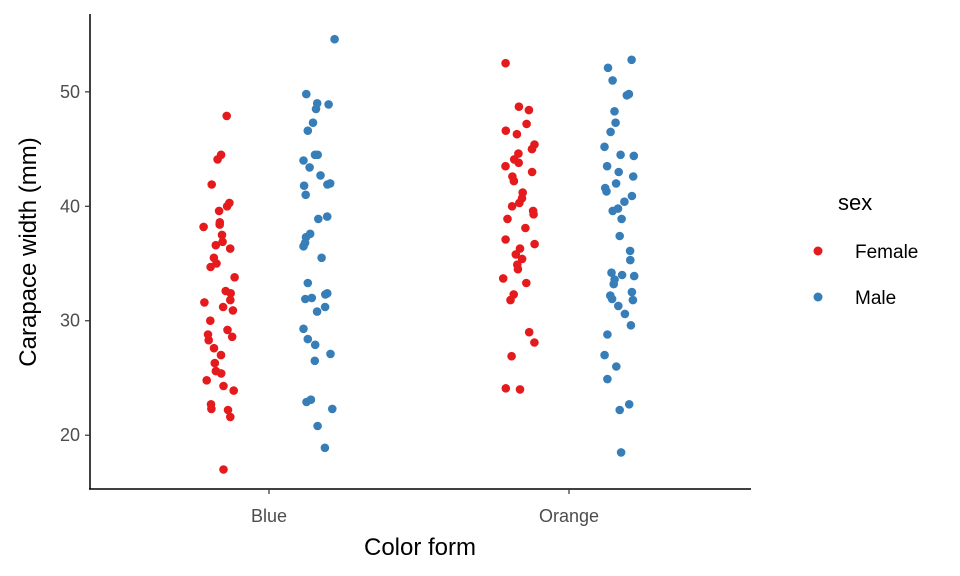 The height and width of the screenshot is (576, 960). I want to click on x-axis-title: Color form, so click(420, 547).